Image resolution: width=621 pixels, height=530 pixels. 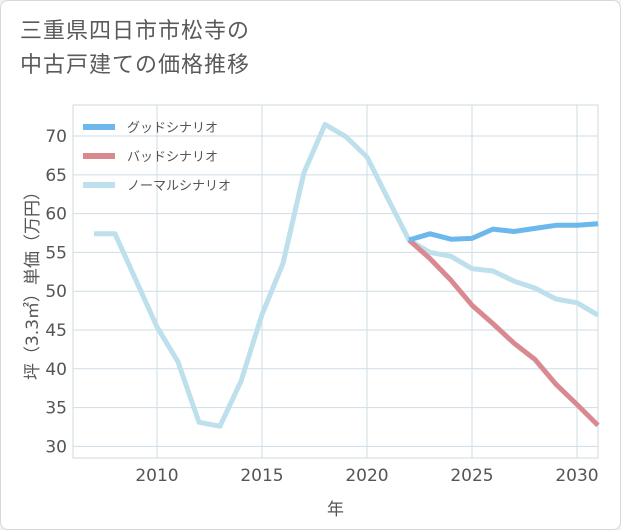 I want to click on legend-label: グッドシナリオ, so click(x=172, y=128).